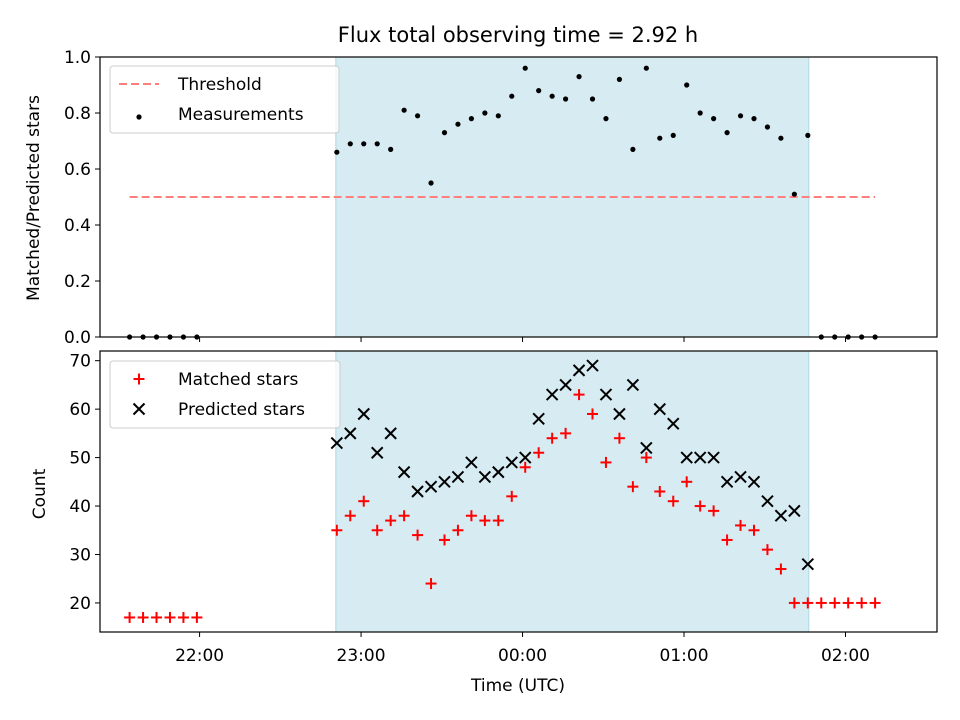 The image size is (960, 720). Describe the element at coordinates (845, 656) in the screenshot. I see `x-tick-label: 02:00` at that location.